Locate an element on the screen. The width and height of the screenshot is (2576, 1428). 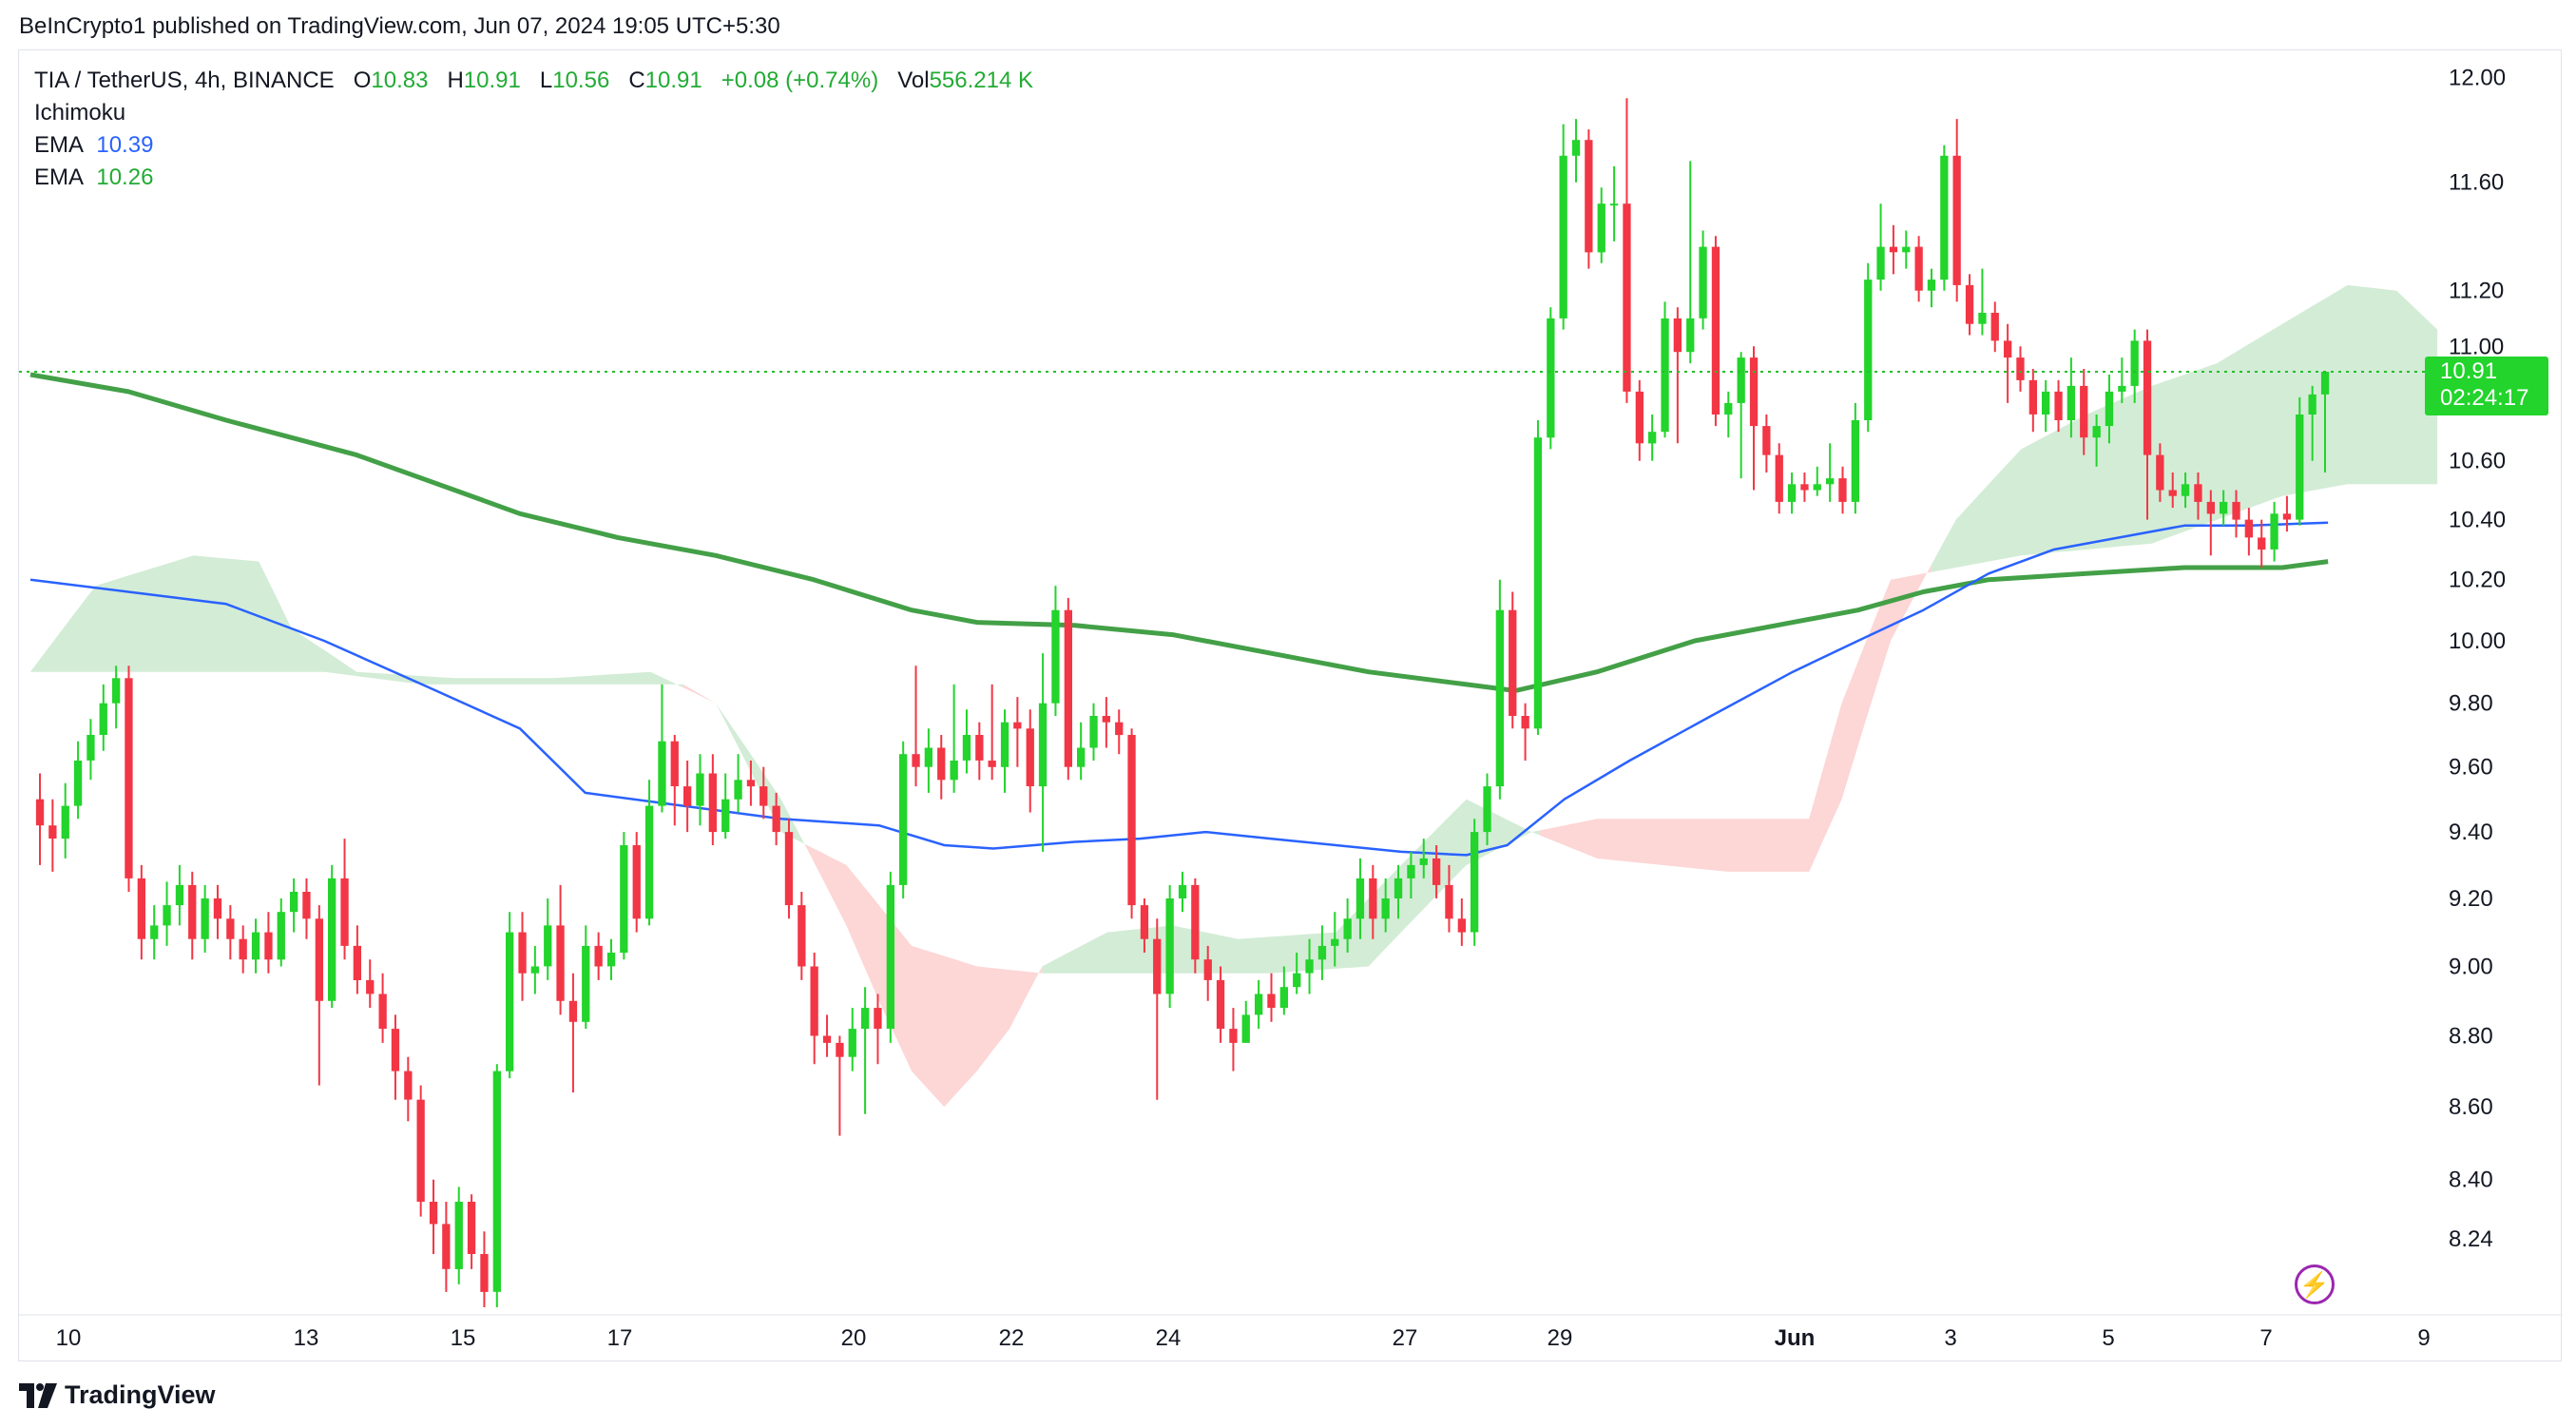
time-tick-label: 22 is located at coordinates (1012, 1338).